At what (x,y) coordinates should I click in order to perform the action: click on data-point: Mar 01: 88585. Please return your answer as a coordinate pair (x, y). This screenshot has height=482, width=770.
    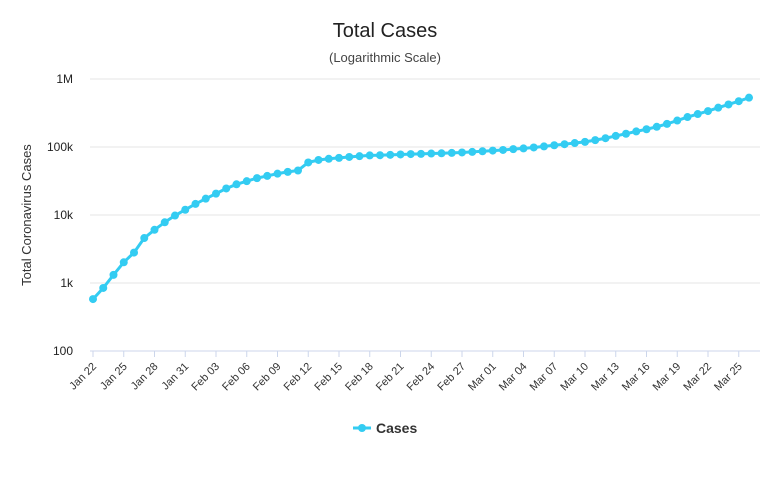
    Looking at the image, I should click on (492, 150).